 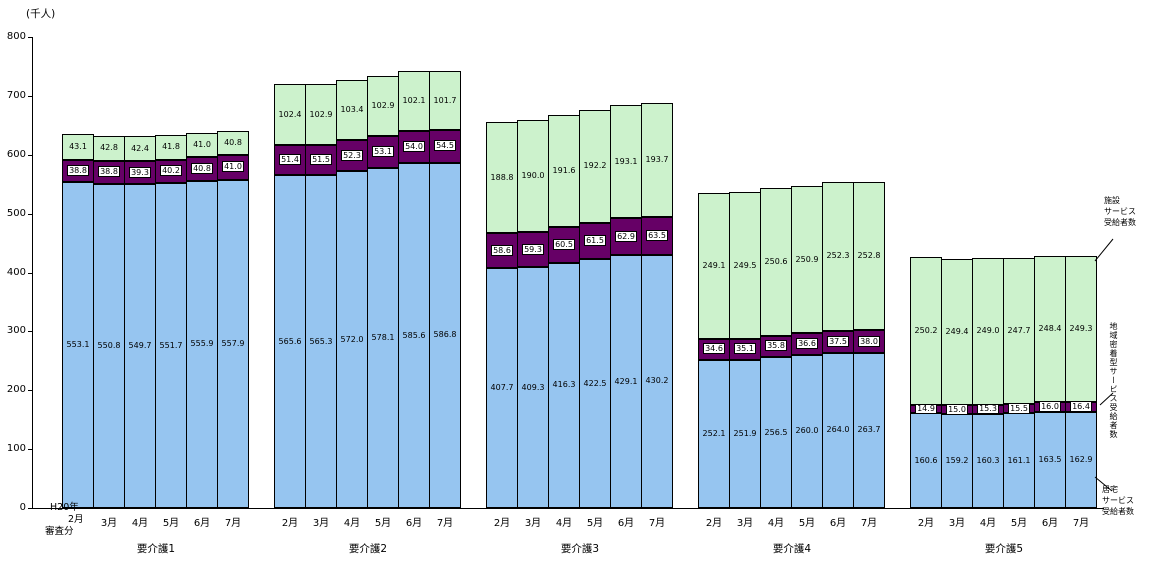 What do you see at coordinates (745, 350) in the screenshot?
I see `stacked-bar: 251.9 35.1 249.5` at bounding box center [745, 350].